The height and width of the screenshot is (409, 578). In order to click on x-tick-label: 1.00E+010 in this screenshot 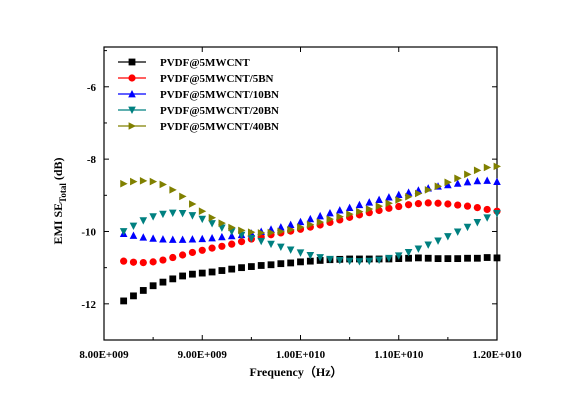, I will do `click(301, 355)`.